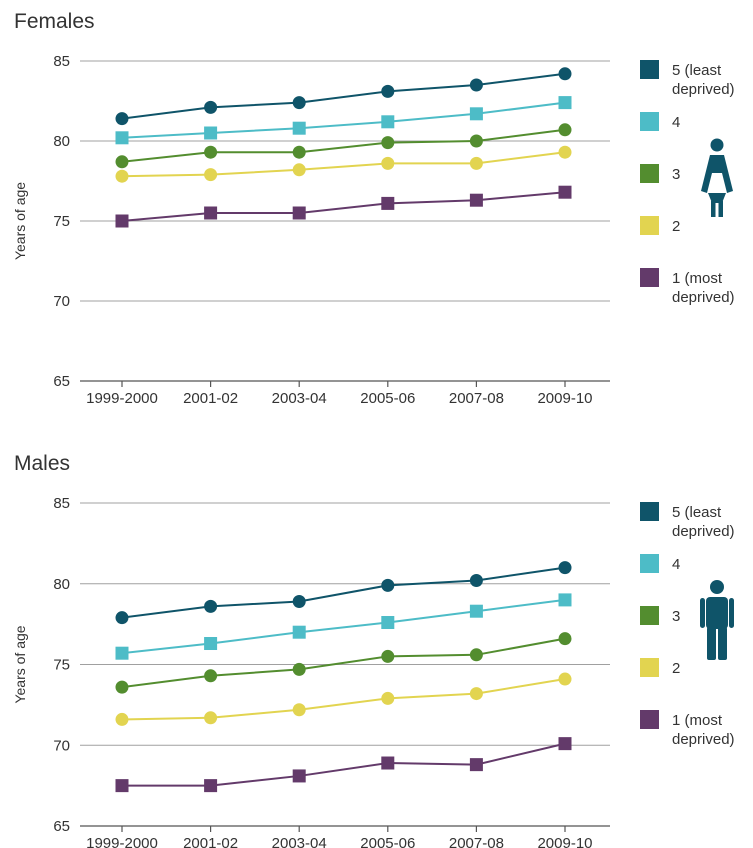  I want to click on legend-label: 3, so click(676, 174).